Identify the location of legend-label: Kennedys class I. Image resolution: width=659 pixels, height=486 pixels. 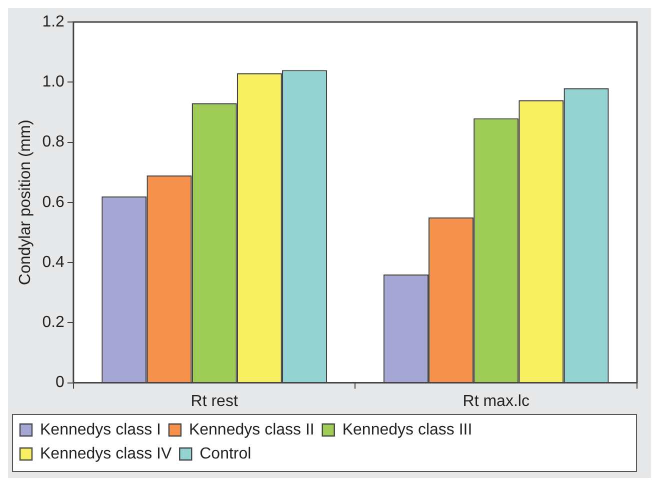
(100, 429).